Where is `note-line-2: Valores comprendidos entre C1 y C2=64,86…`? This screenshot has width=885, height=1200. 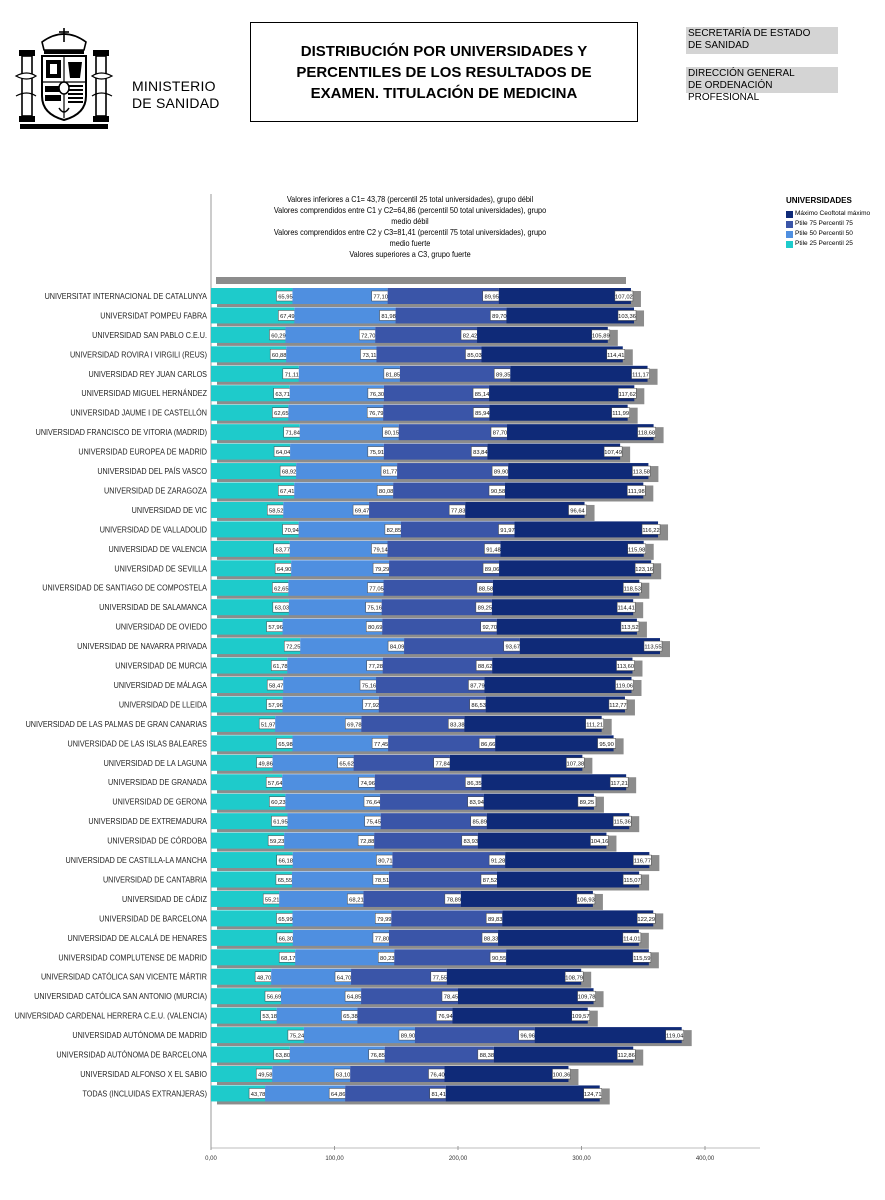
note-line-2: Valores comprendidos entre C1 y C2=64,86… is located at coordinates (410, 215).